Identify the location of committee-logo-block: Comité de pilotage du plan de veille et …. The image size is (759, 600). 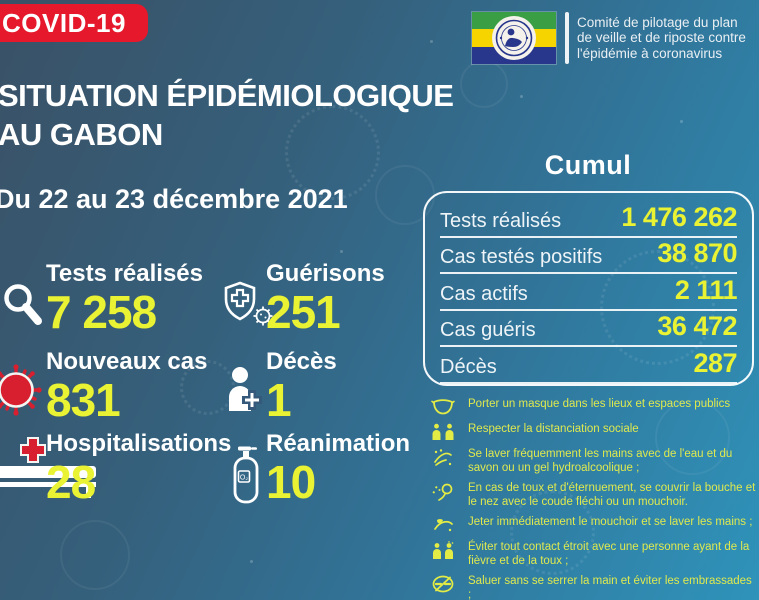
(613, 38).